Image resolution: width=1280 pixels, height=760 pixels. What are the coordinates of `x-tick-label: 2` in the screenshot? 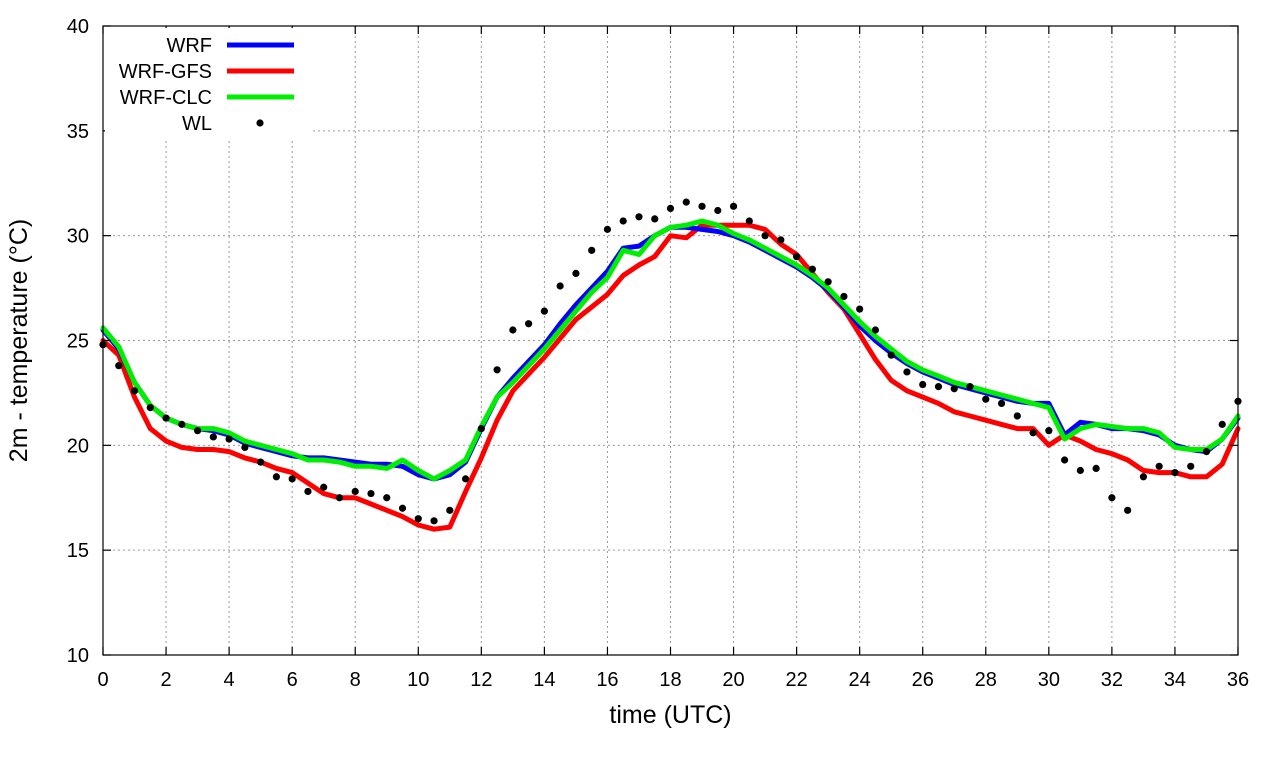 It's located at (165, 680).